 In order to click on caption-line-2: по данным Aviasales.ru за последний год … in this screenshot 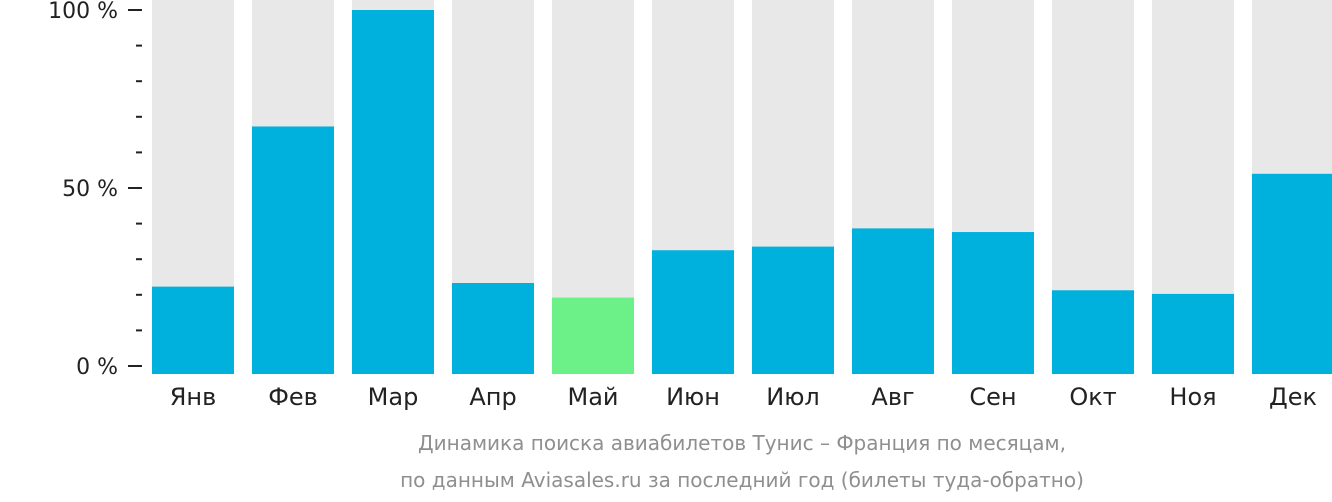, I will do `click(742, 480)`.